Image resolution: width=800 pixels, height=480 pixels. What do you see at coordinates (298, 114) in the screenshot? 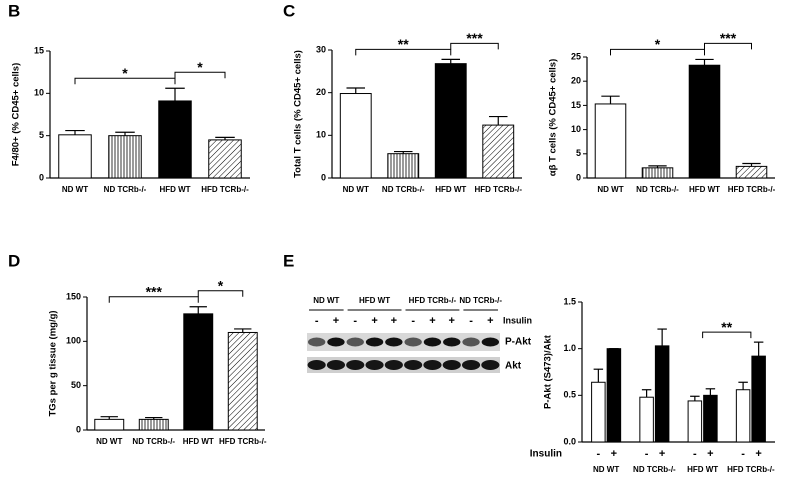
I see `y-axis-label: Total T cells (% CD45+ cells)` at bounding box center [298, 114].